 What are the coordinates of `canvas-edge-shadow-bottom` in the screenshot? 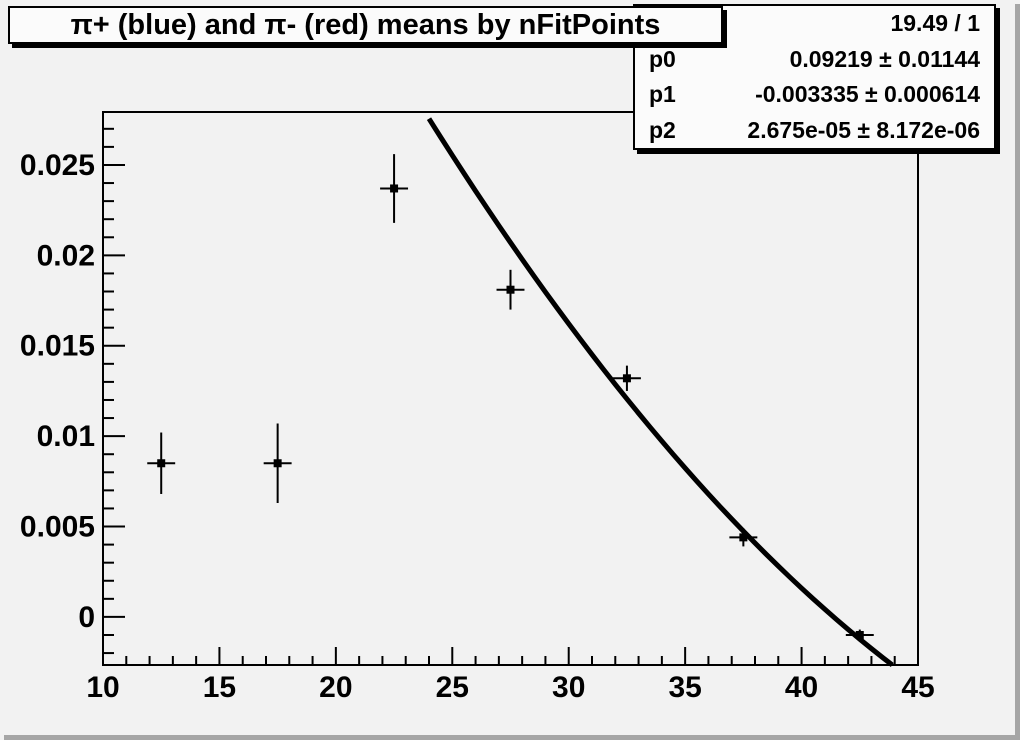 It's located at (512, 737).